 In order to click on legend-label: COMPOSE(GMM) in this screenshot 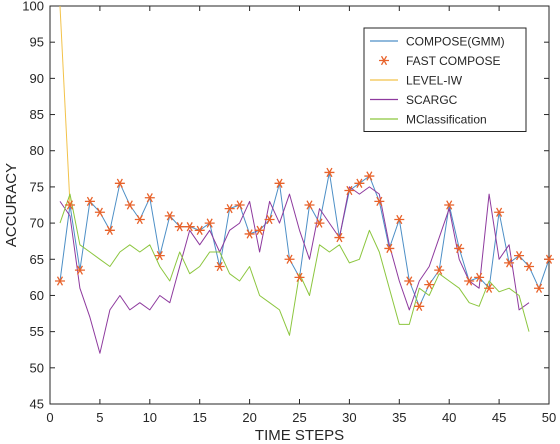, I will do `click(455, 42)`.